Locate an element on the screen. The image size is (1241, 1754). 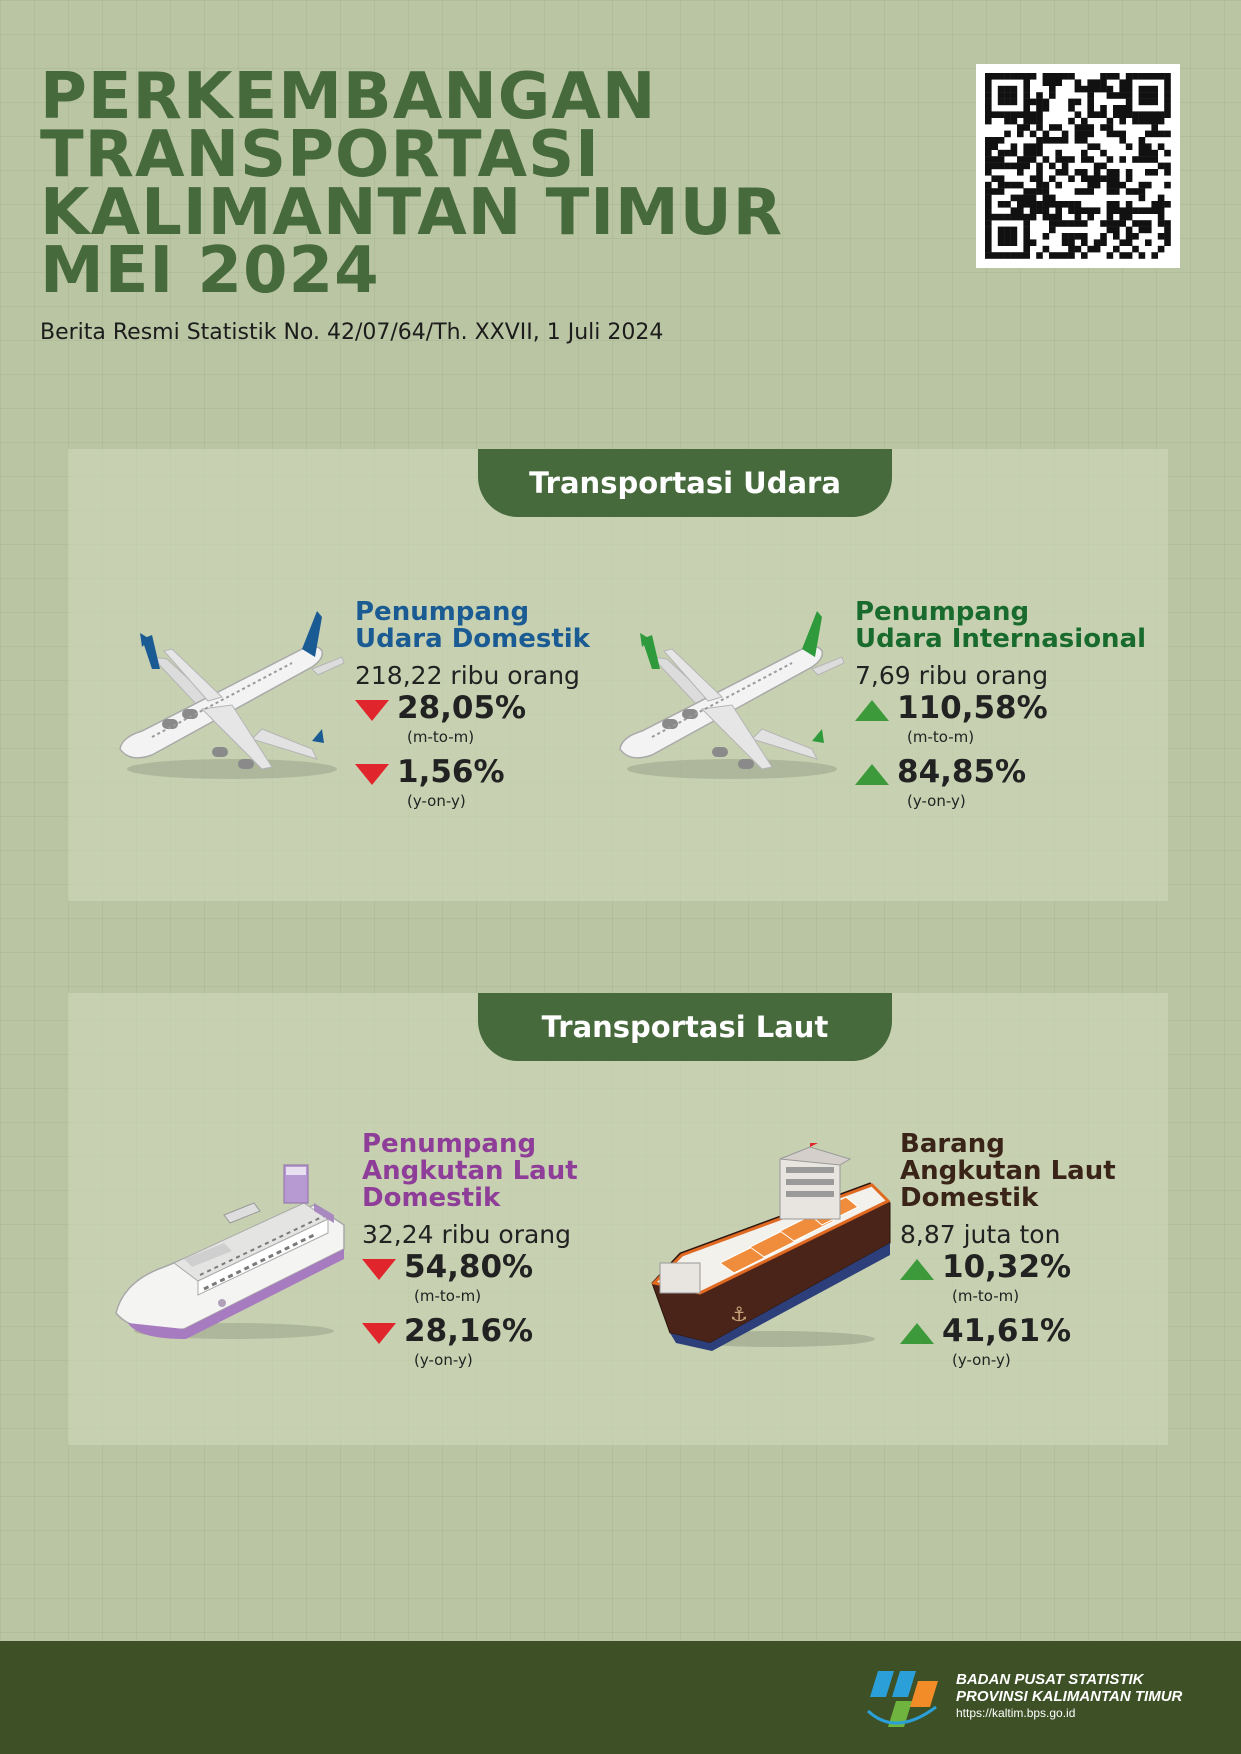
qr-code-icon is located at coordinates (1078, 166).